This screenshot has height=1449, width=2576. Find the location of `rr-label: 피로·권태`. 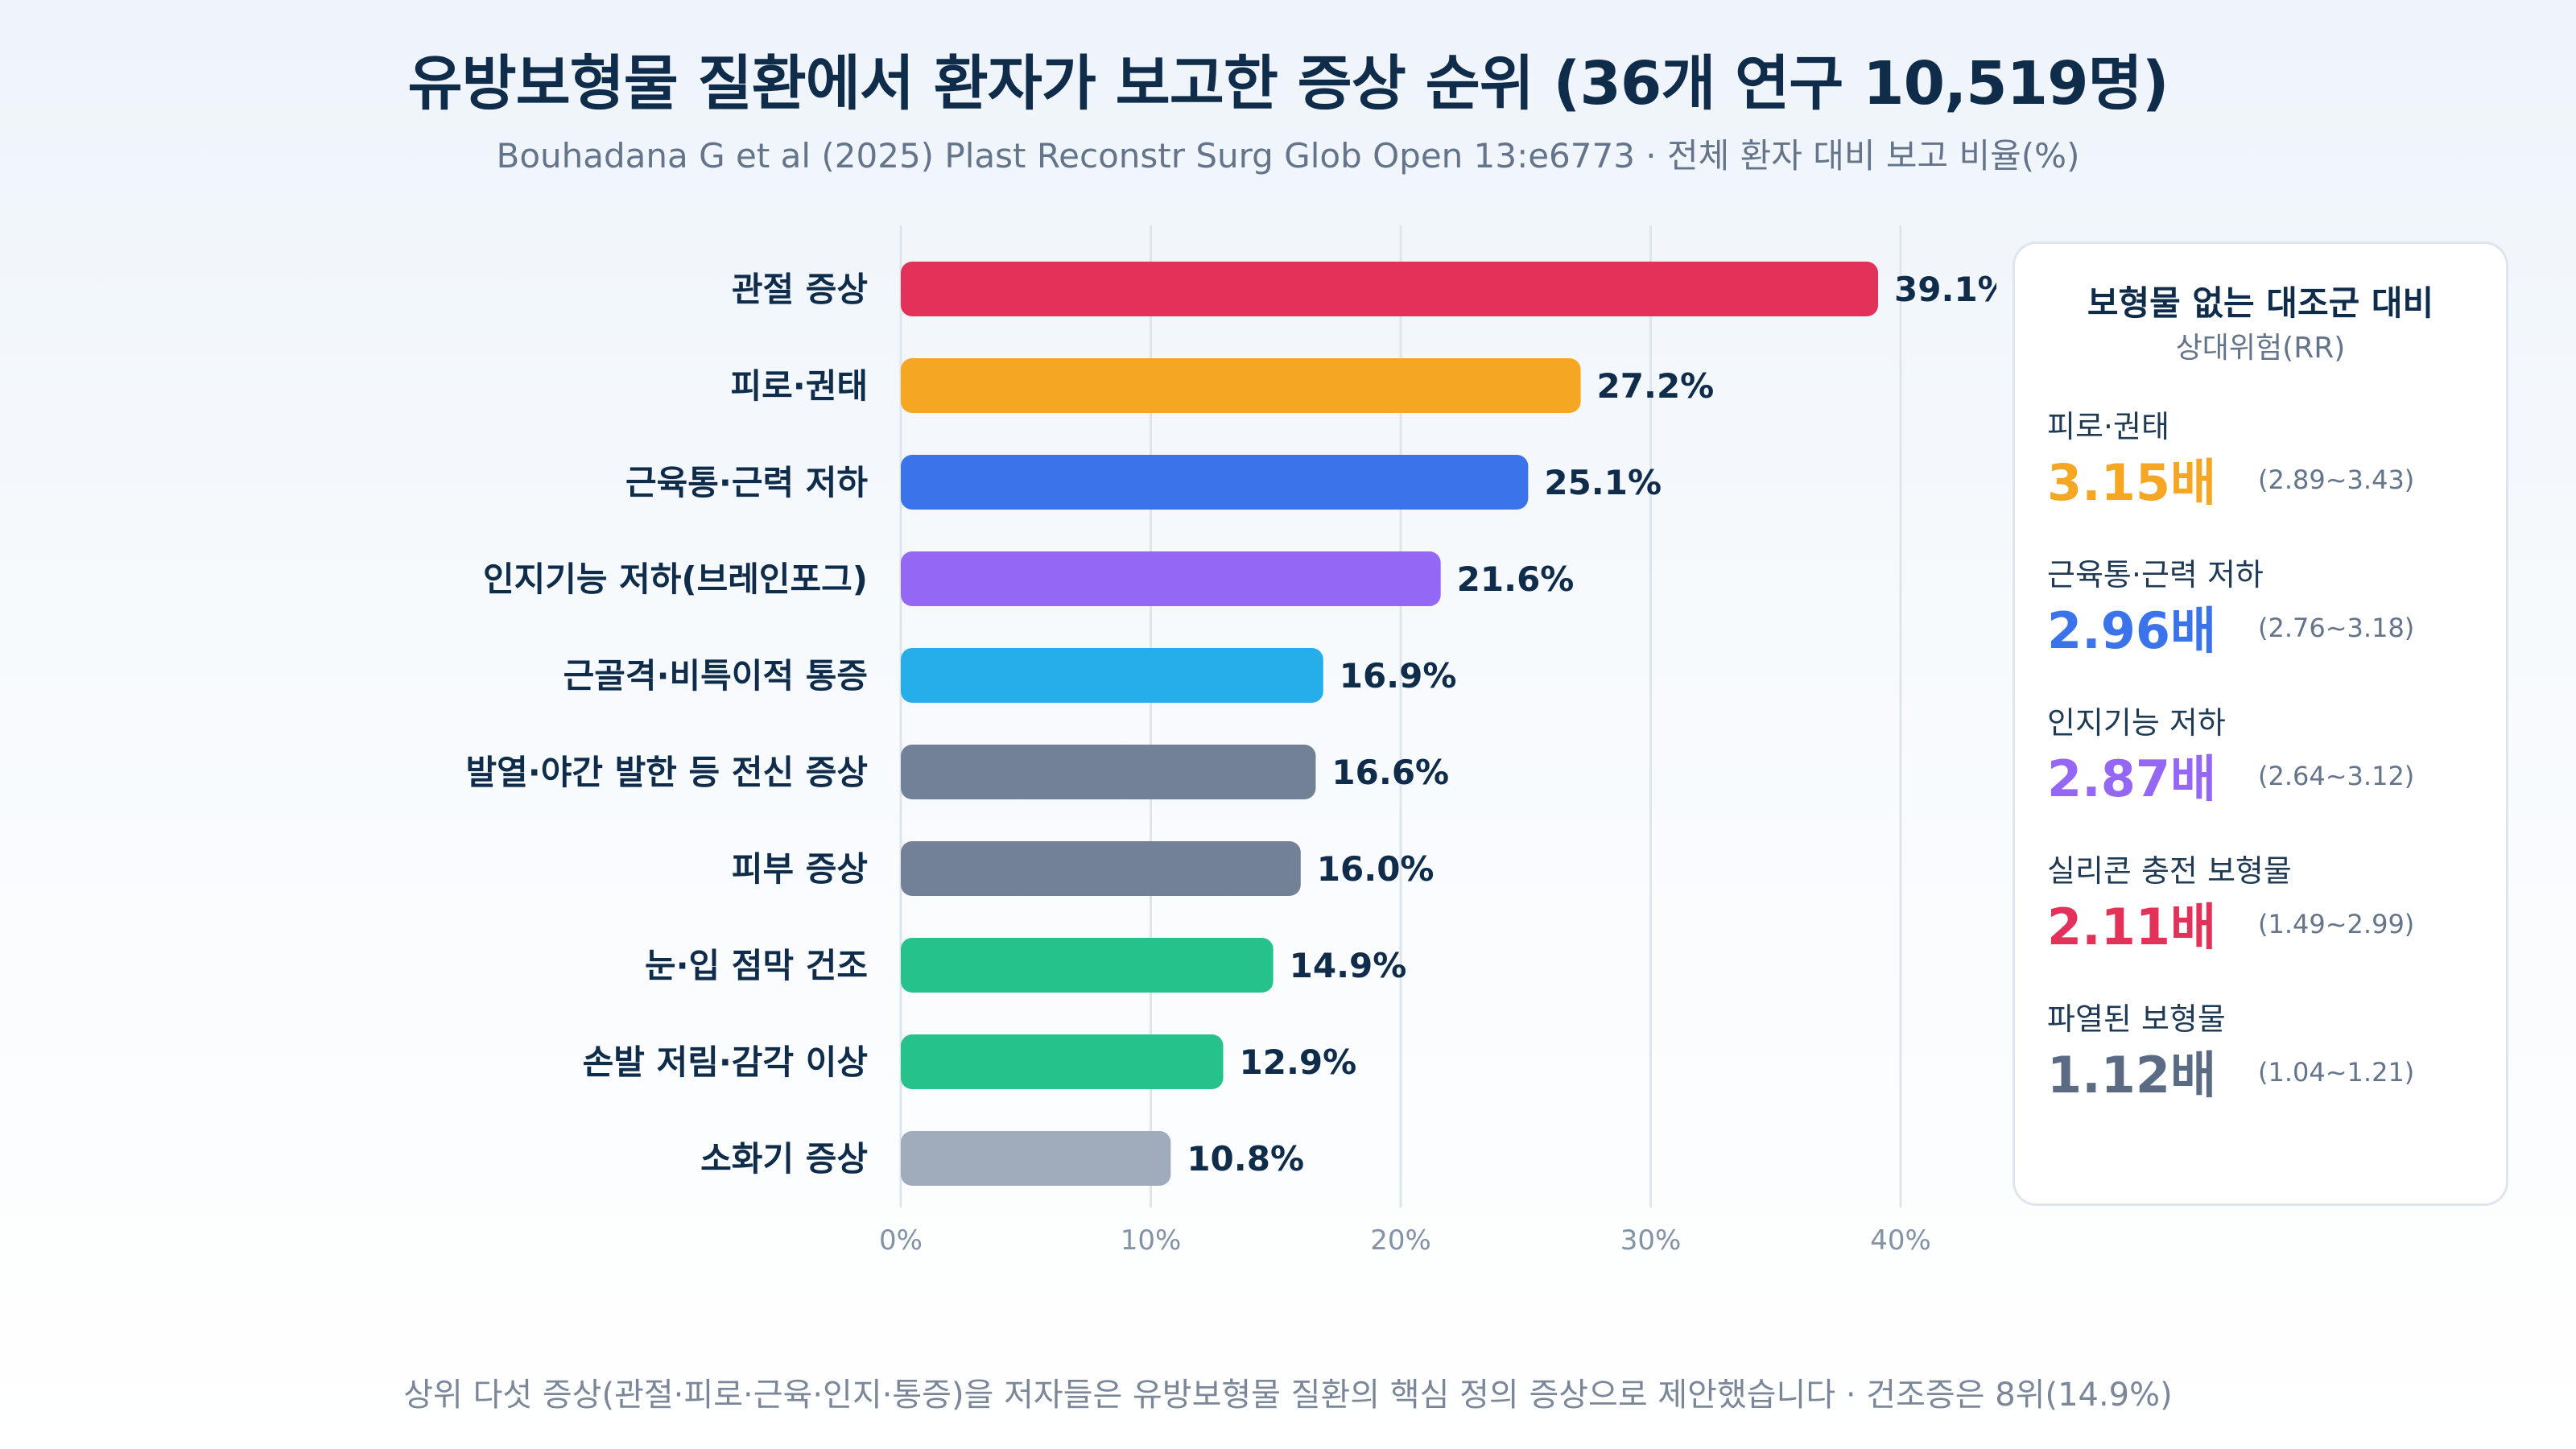

rr-label: 피로·권태 is located at coordinates (2108, 426).